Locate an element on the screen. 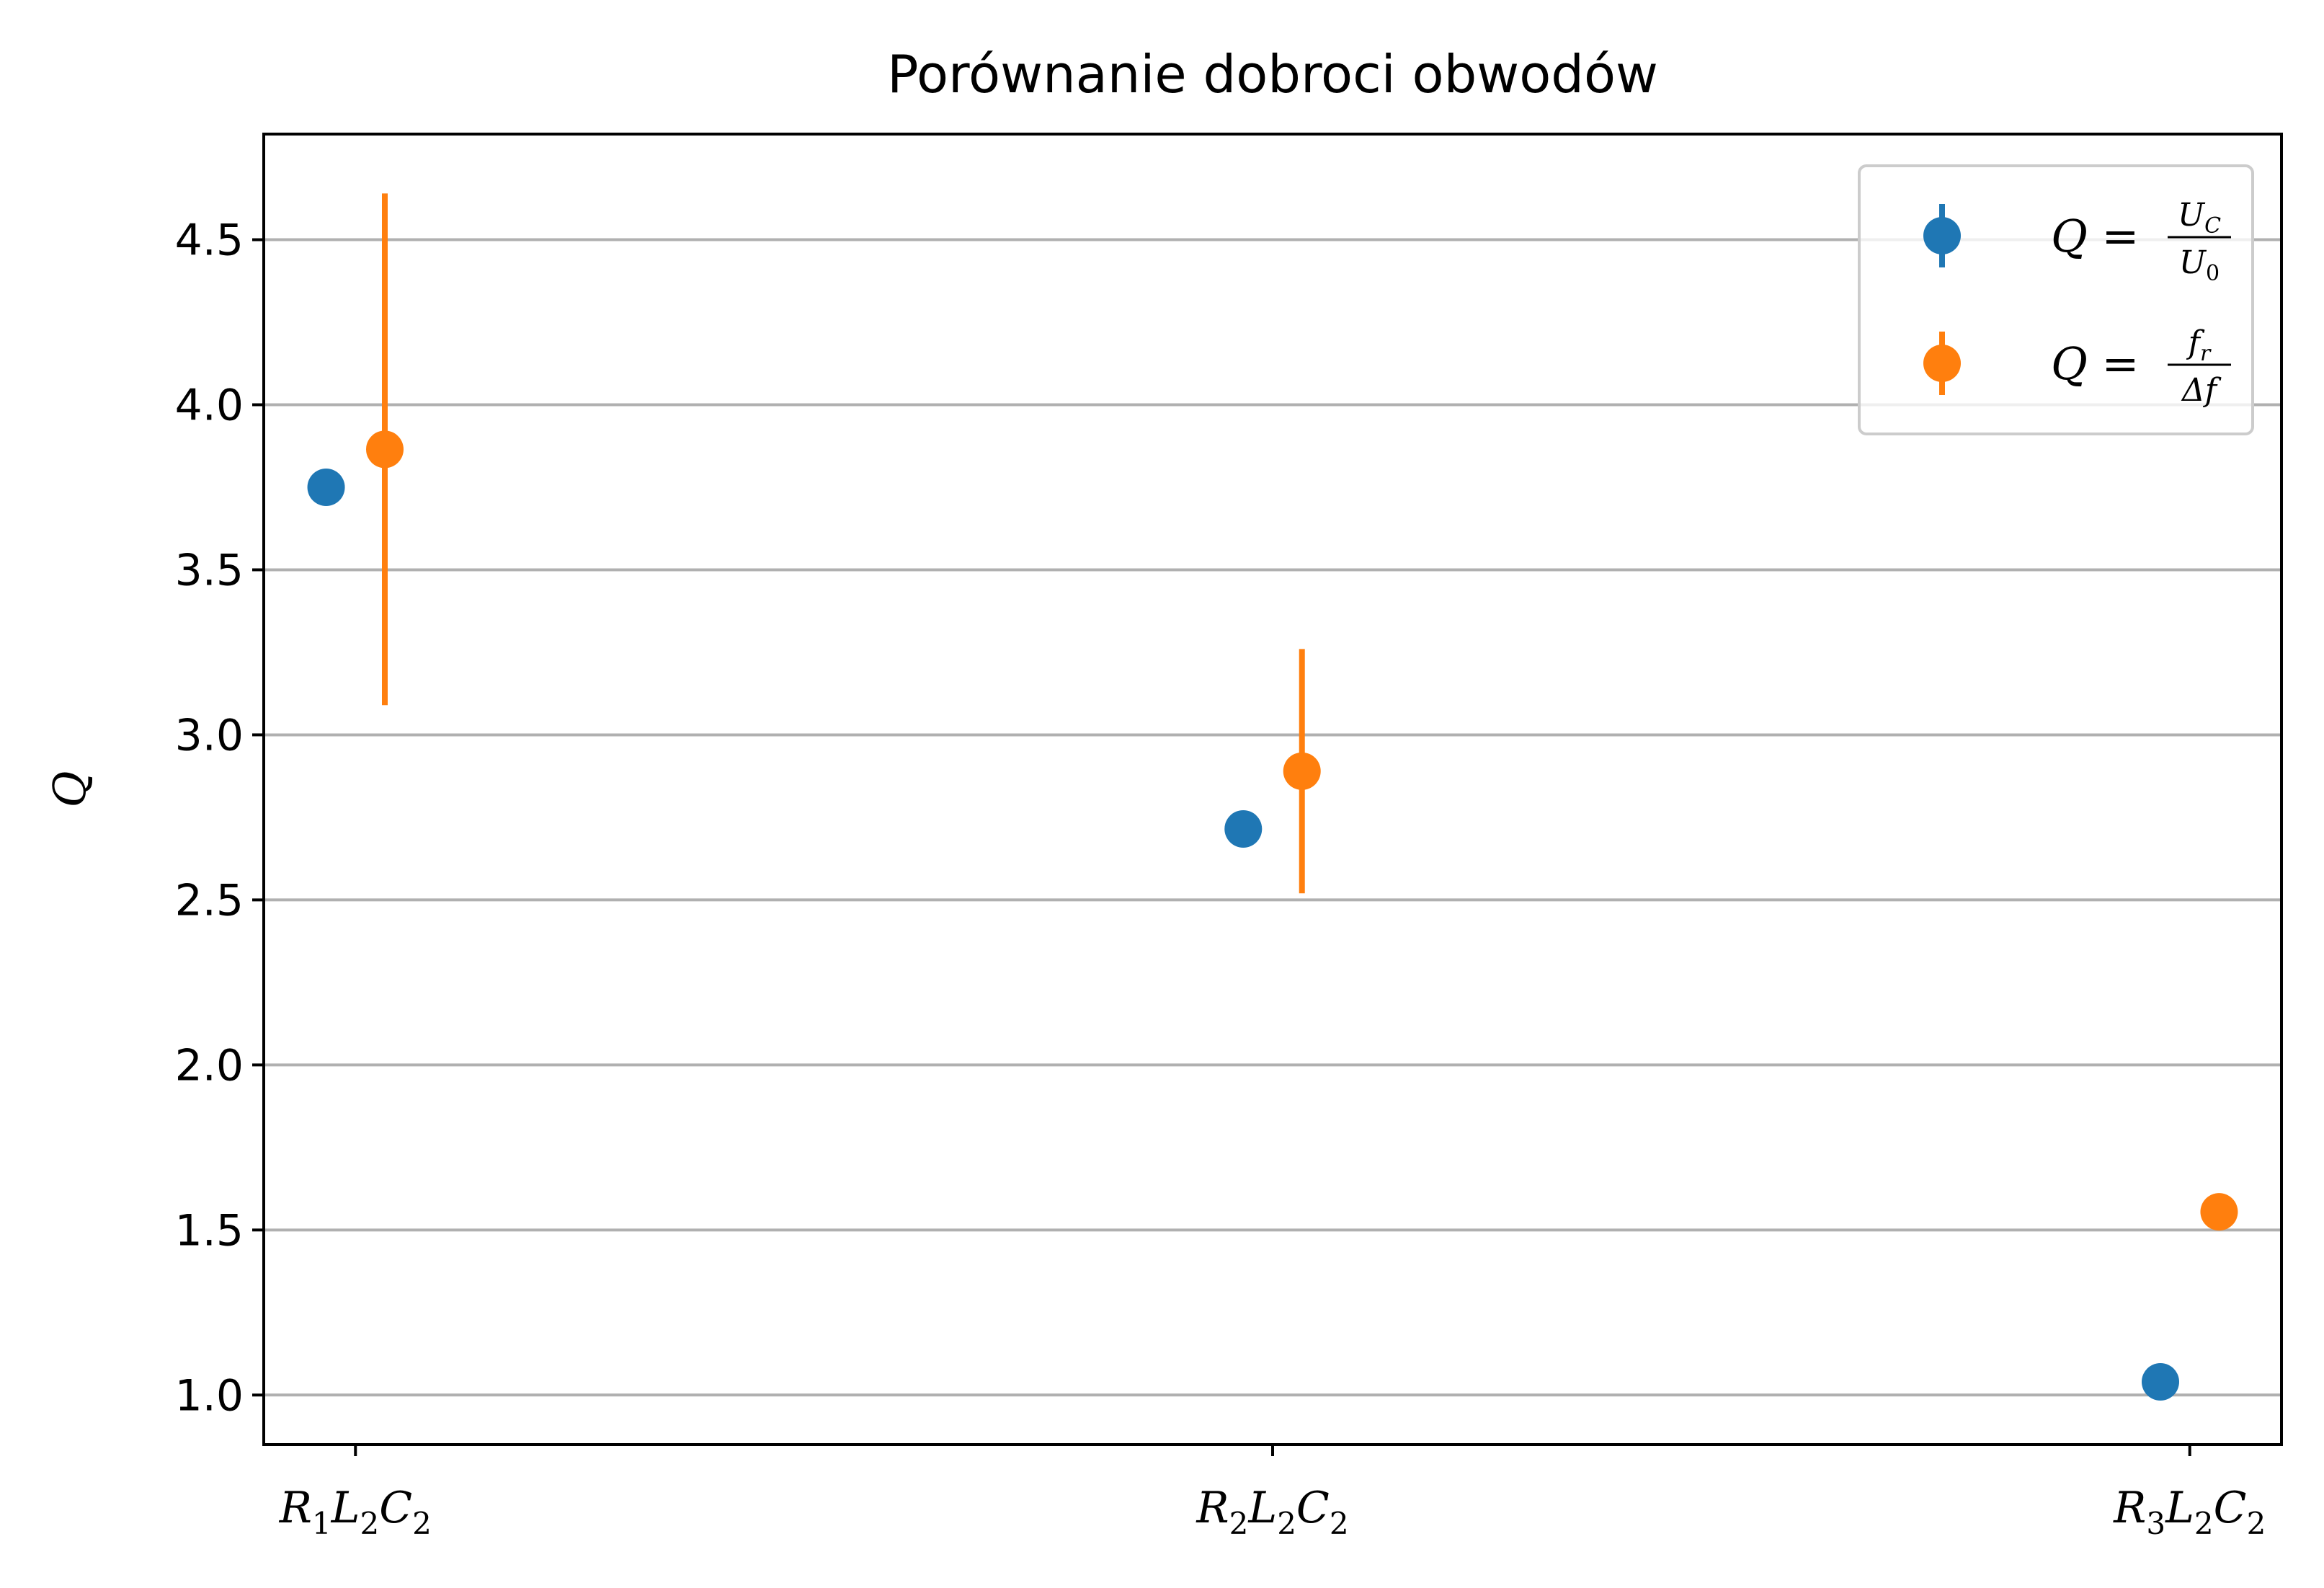 This screenshot has width=2324, height=1588. legend-label-numerator: UC is located at coordinates (2199, 218).